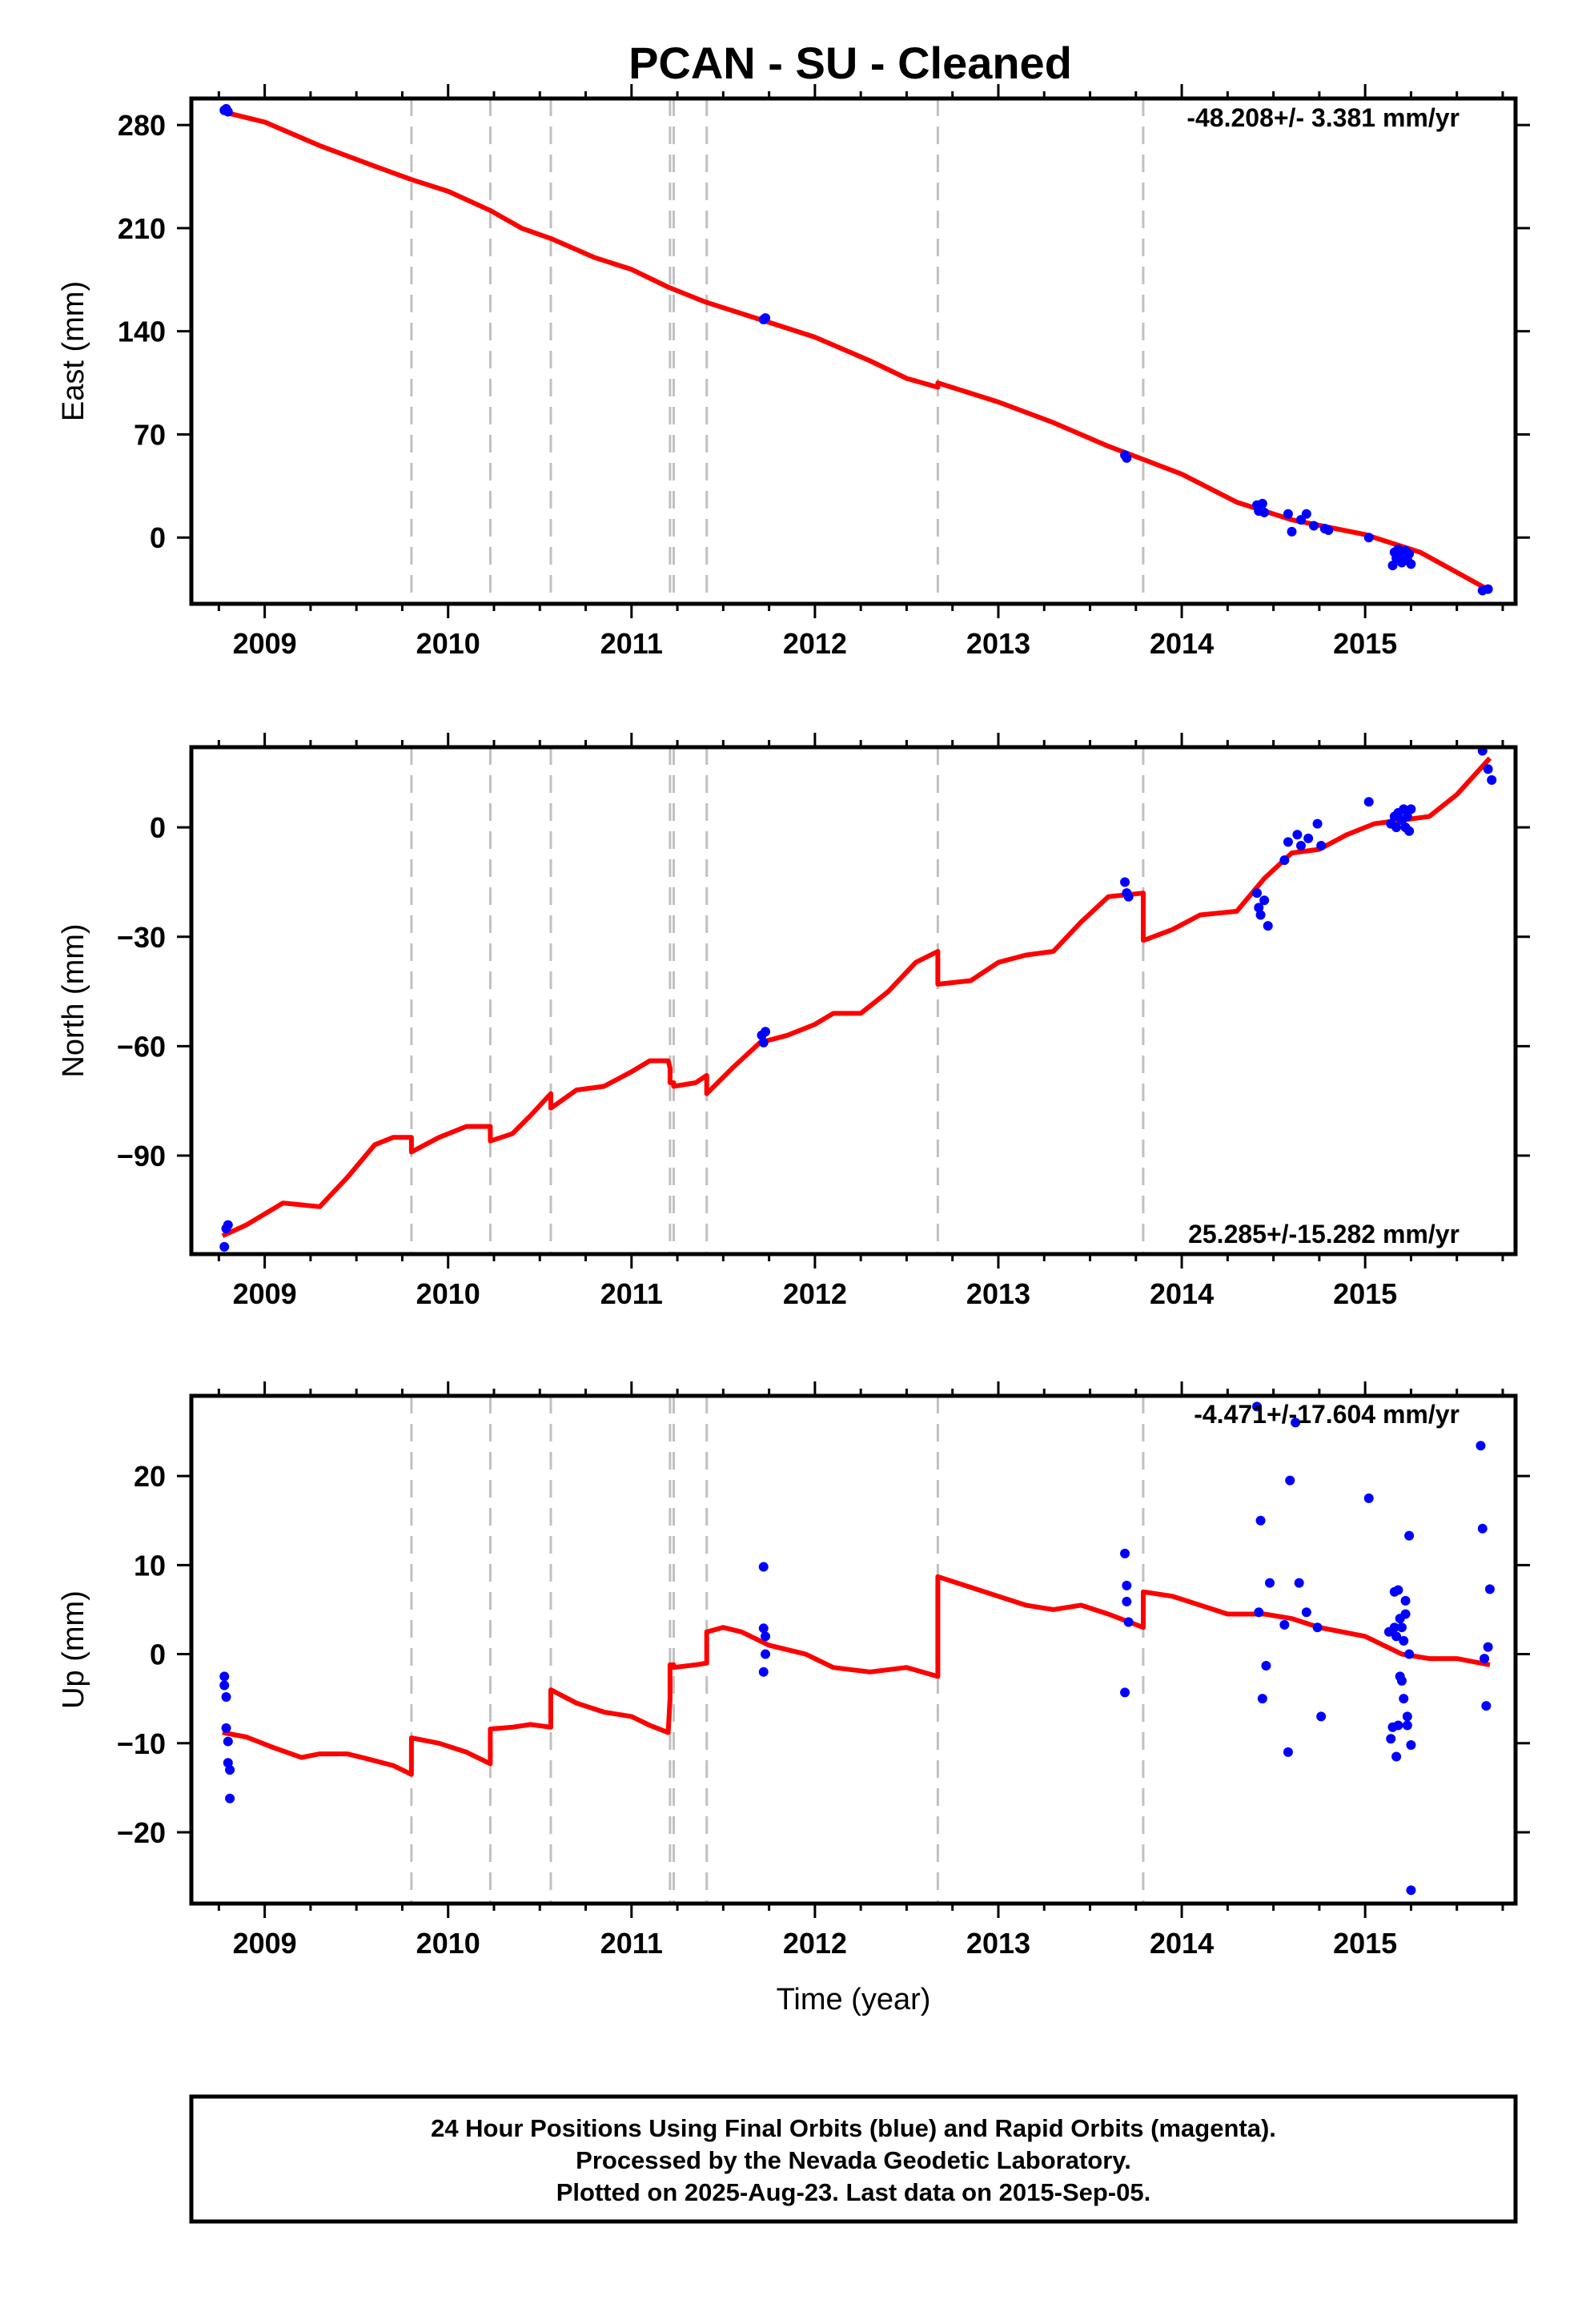 The height and width of the screenshot is (2324, 1582). What do you see at coordinates (74, 351) in the screenshot?
I see `y-axis-label: East (mm)` at bounding box center [74, 351].